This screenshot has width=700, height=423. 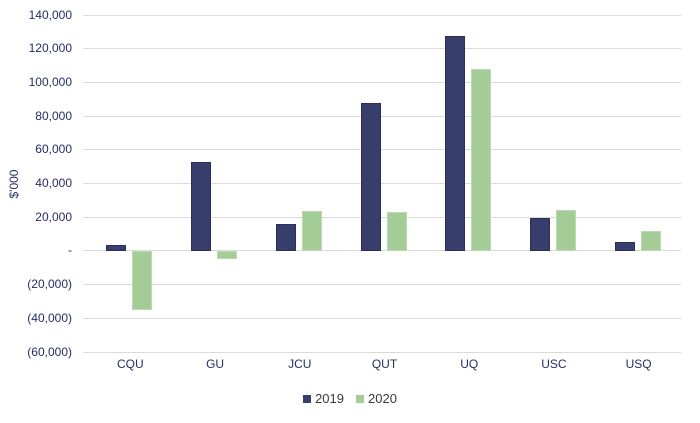 I want to click on x-tick-label-gu: GU, so click(x=215, y=364).